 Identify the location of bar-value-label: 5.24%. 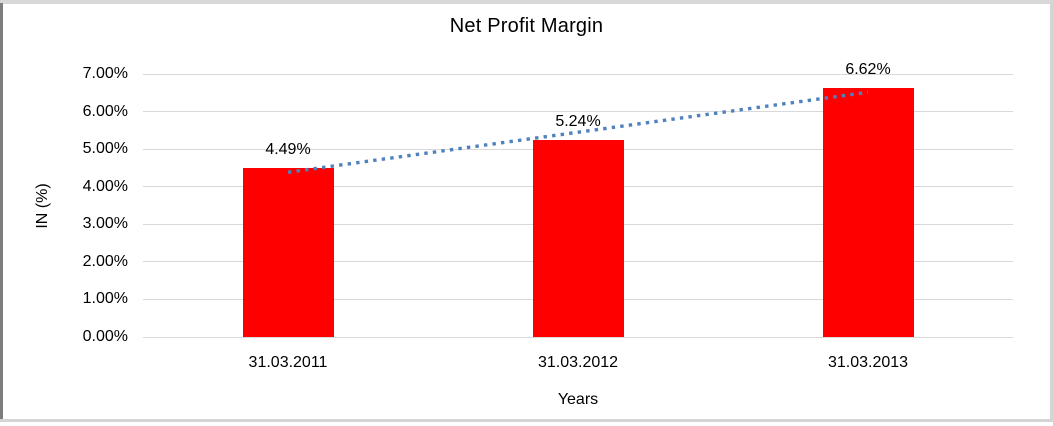
(578, 122).